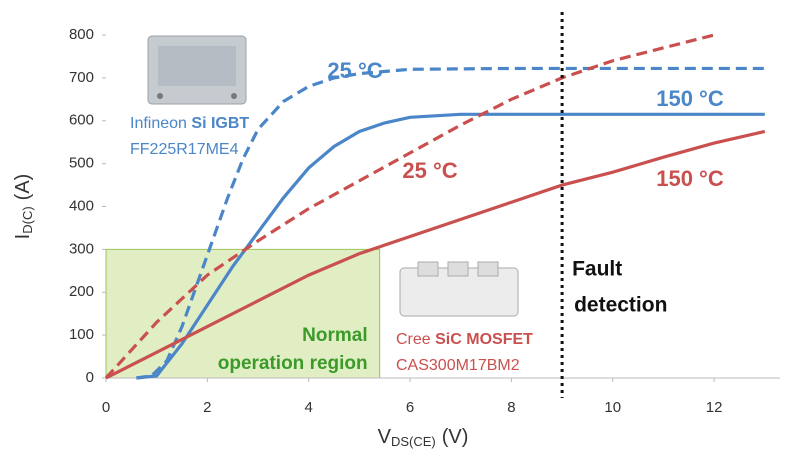  I want to click on device-tech: Si IGBT, so click(220, 123).